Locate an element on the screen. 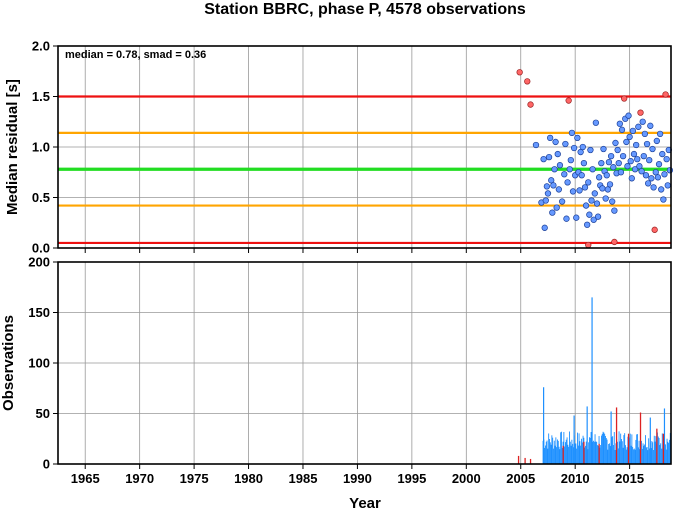 This screenshot has height=511, width=677. median-smad-annotation: median = 0.78, smad = 0.36 is located at coordinates (135, 55).